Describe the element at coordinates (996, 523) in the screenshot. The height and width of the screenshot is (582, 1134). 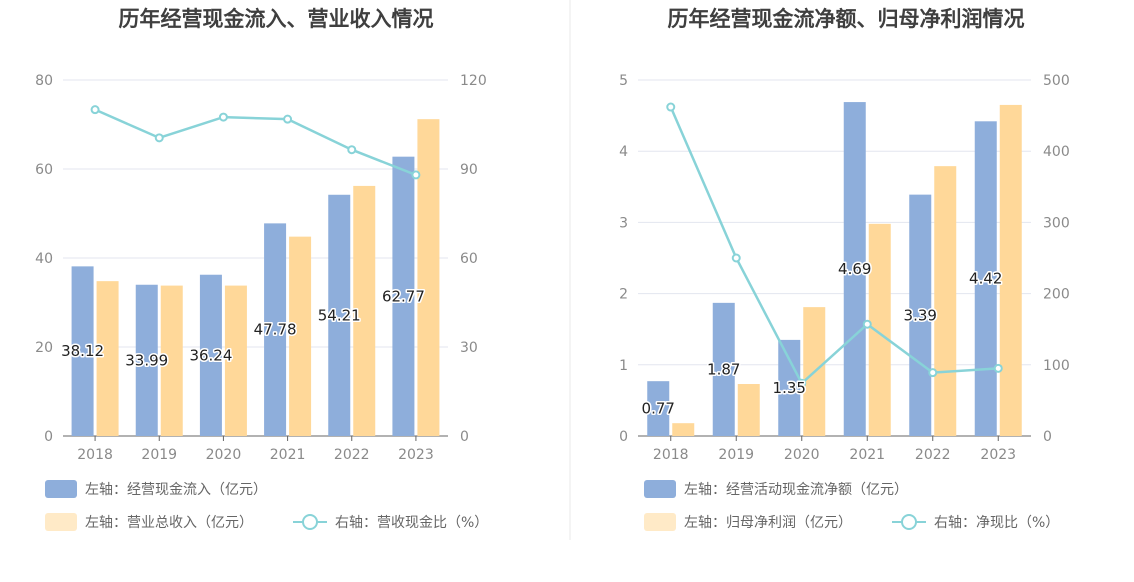
I see `legend-label: 右轴：净现比（%）` at that location.